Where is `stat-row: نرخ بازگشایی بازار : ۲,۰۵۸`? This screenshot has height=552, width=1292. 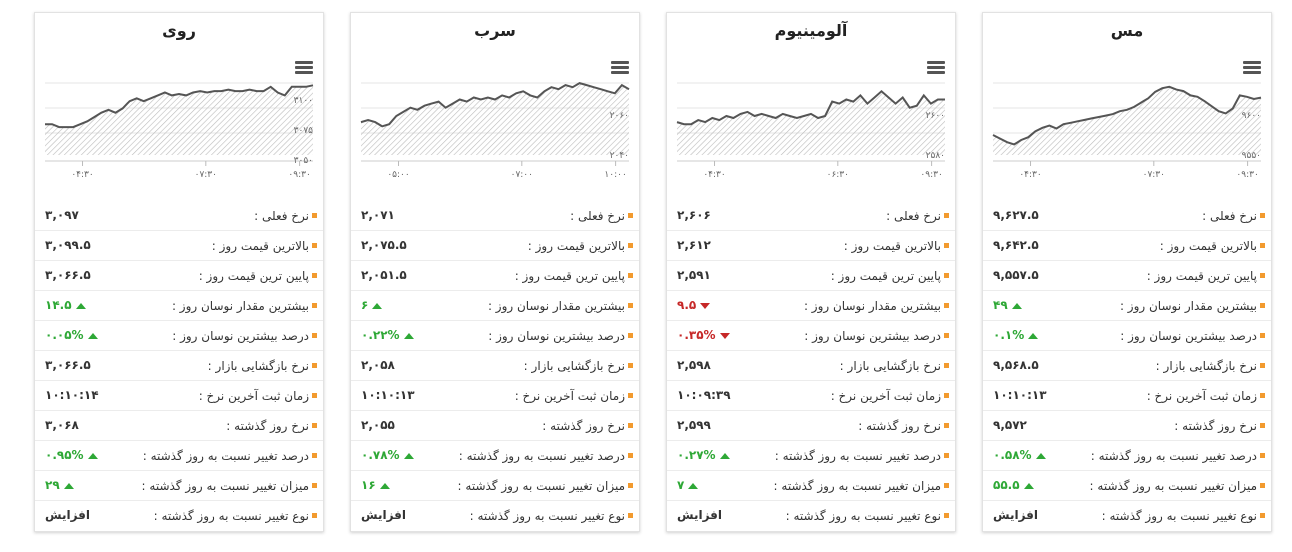 stat-row: نرخ بازگشایی بازار : ۲,۰۵۸ is located at coordinates (495, 366).